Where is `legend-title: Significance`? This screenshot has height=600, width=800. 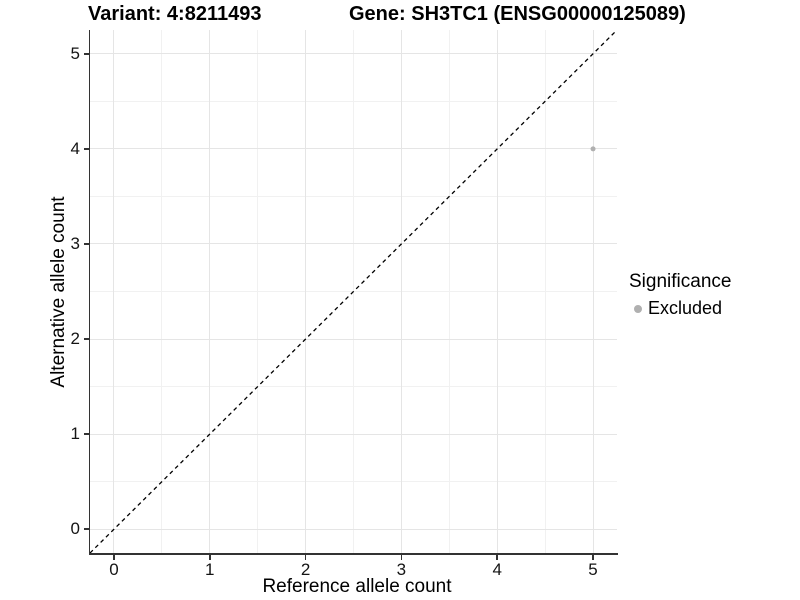 legend-title: Significance is located at coordinates (680, 281).